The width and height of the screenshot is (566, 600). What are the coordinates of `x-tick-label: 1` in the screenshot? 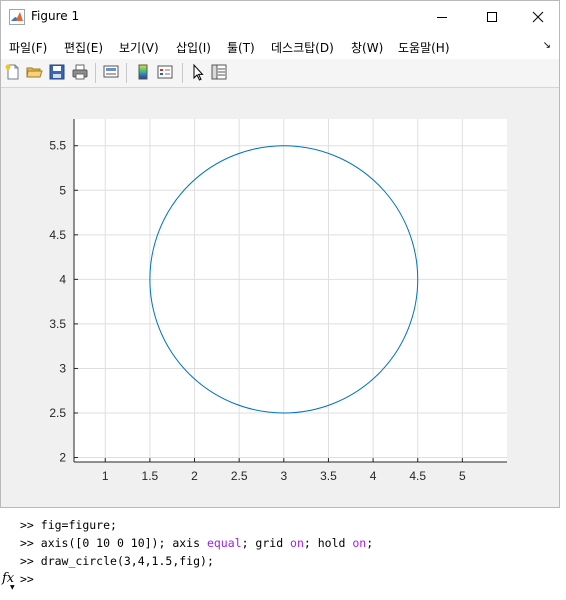 It's located at (105, 476).